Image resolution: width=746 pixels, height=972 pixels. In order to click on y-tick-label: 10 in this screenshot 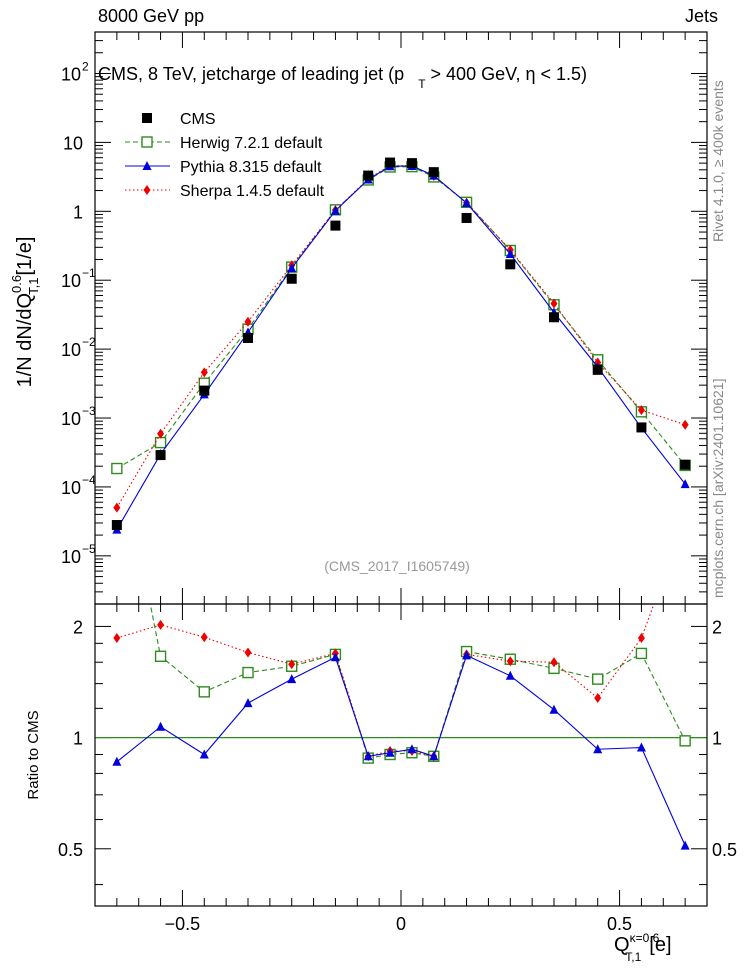, I will do `click(73, 143)`.